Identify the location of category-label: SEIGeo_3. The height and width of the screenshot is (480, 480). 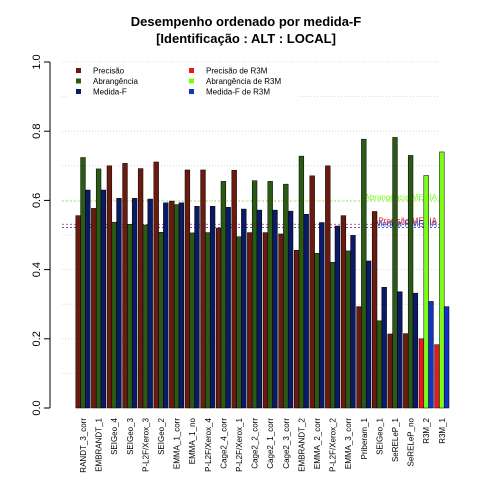
(130, 435).